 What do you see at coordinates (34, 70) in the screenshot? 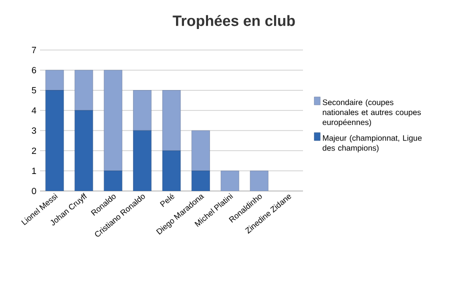
I see `y-tick-label: 6` at bounding box center [34, 70].